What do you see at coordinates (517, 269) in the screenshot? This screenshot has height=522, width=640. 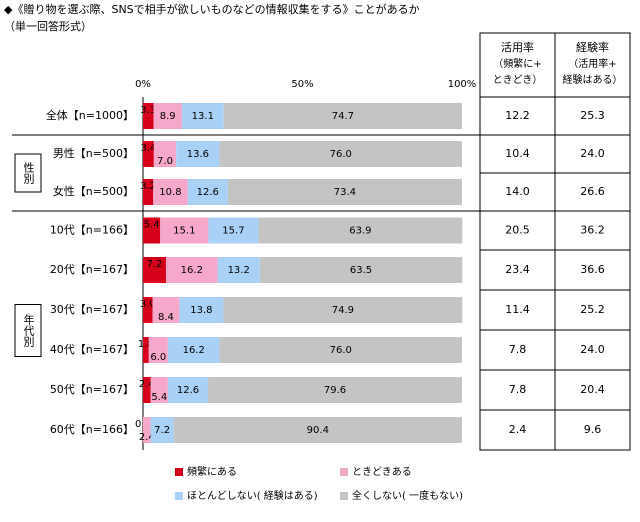 I see `table-cell: 23.4` at bounding box center [517, 269].